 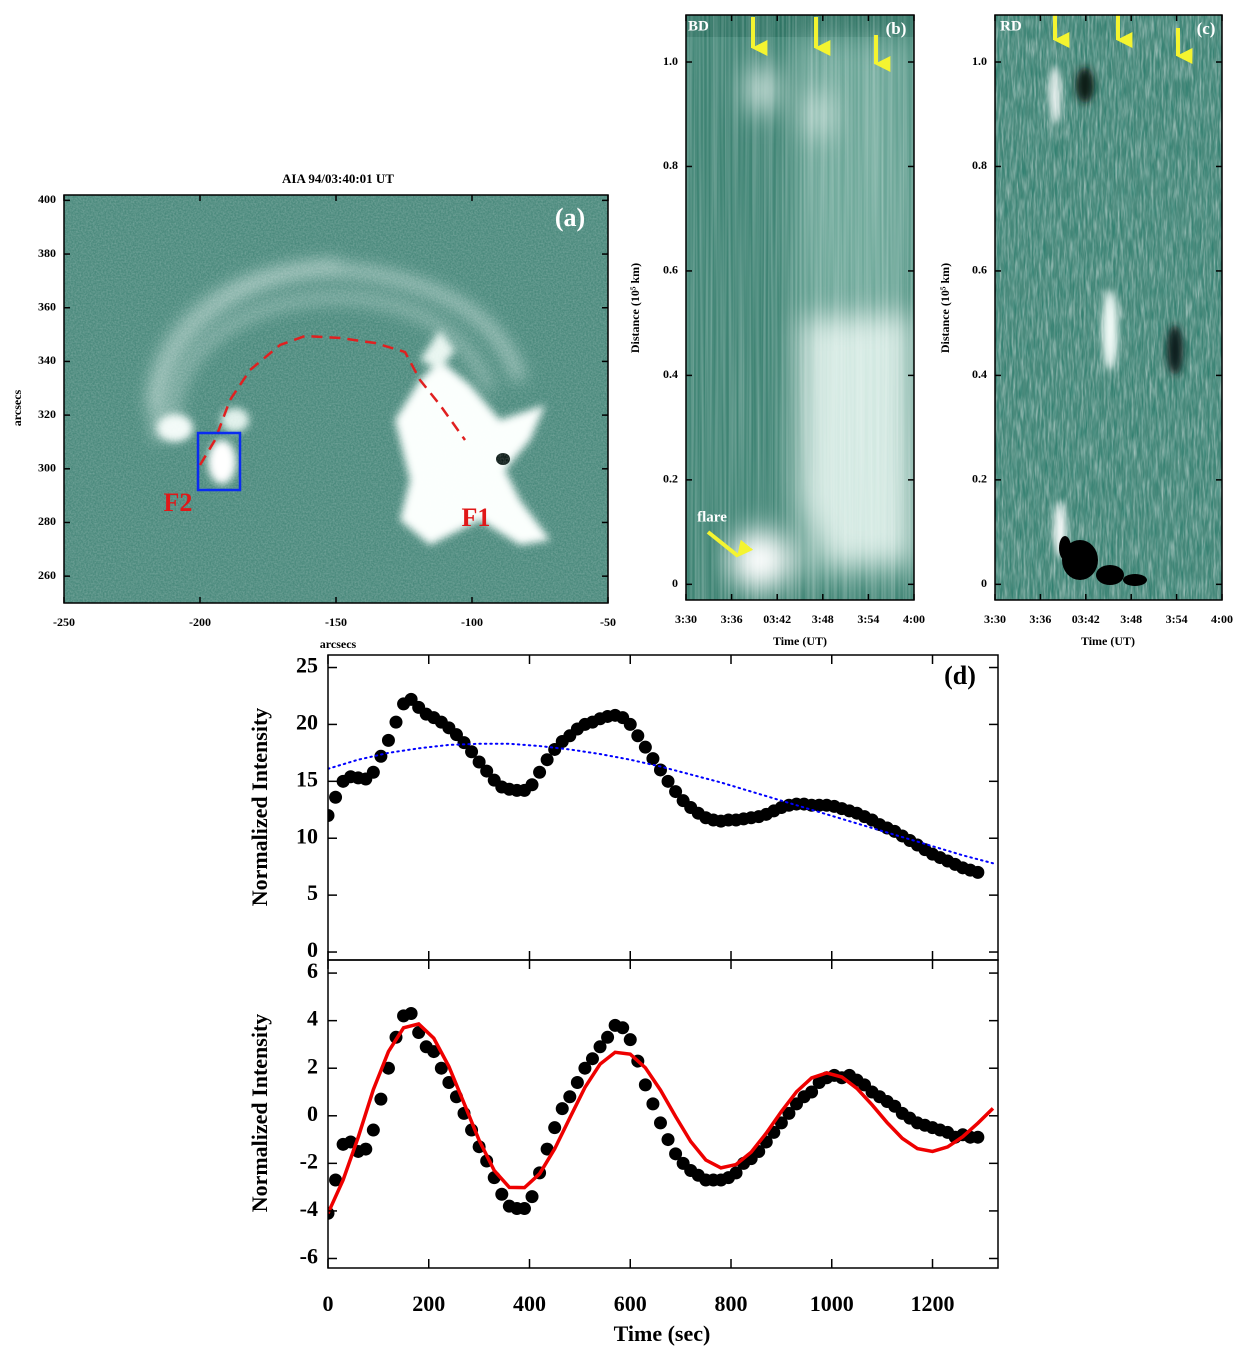 I want to click on x-tick-label: 200, so click(x=428, y=1303).